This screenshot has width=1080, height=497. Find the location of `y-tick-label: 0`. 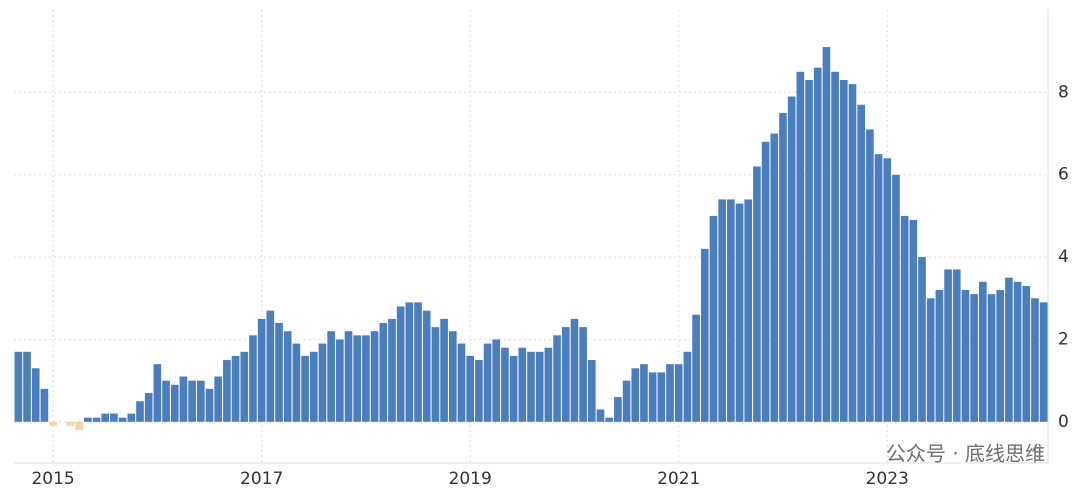

y-tick-label: 0 is located at coordinates (1063, 422).